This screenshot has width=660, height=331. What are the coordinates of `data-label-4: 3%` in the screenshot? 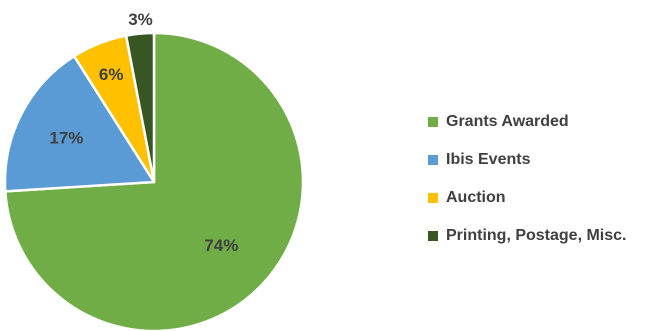 It's located at (140, 19).